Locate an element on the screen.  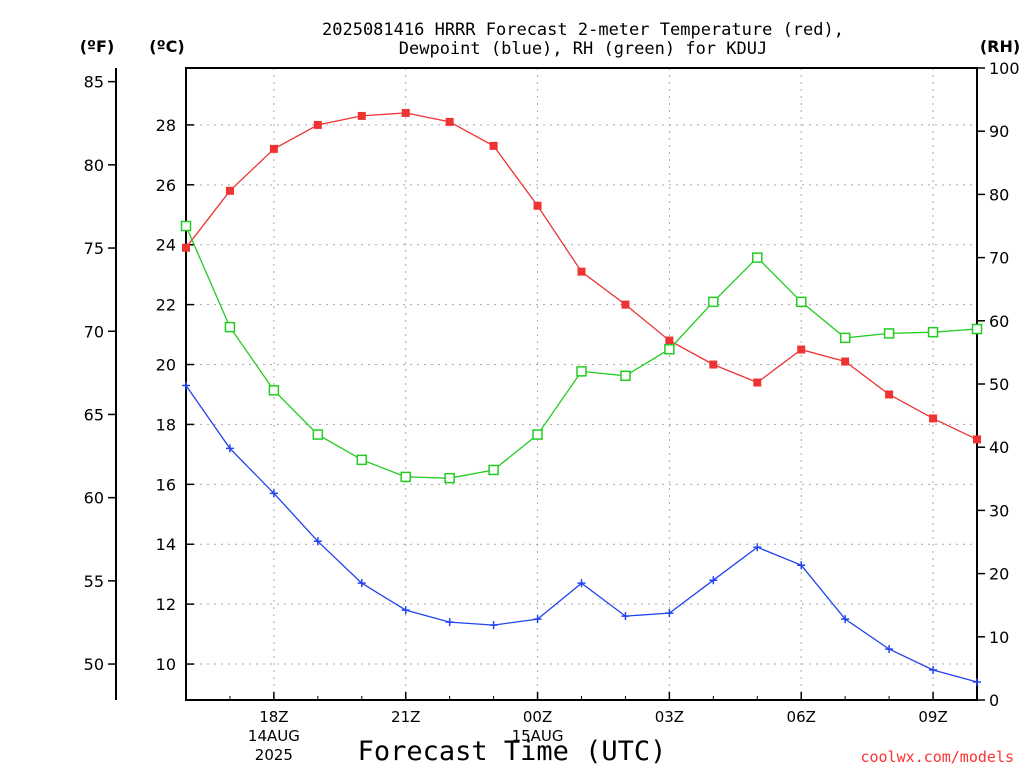
chart-title-line2: Dewpoint (blue), RH (green) for KDUJ is located at coordinates (583, 49).